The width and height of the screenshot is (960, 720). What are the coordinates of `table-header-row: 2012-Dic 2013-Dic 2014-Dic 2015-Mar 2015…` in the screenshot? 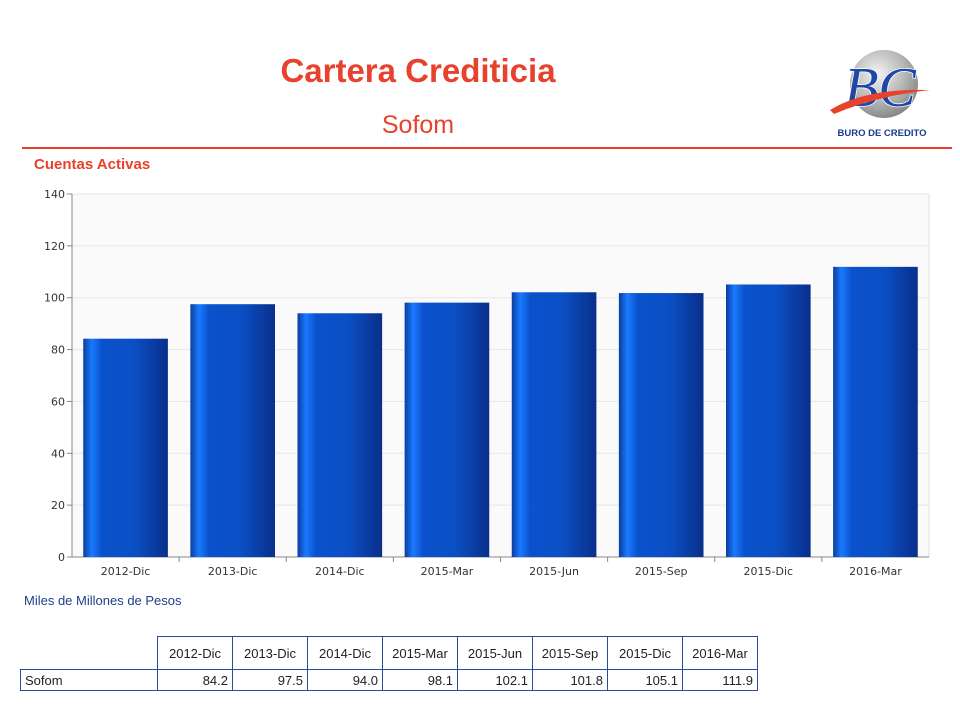 It's located at (389, 653).